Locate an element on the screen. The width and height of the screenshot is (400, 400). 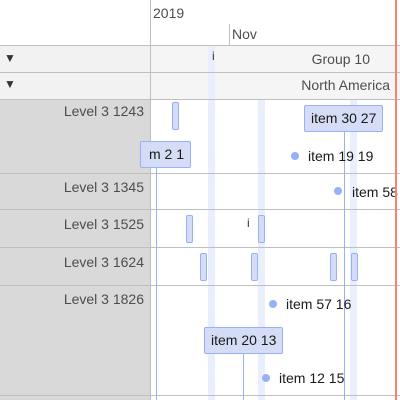
panel-divider is located at coordinates (150, 200).